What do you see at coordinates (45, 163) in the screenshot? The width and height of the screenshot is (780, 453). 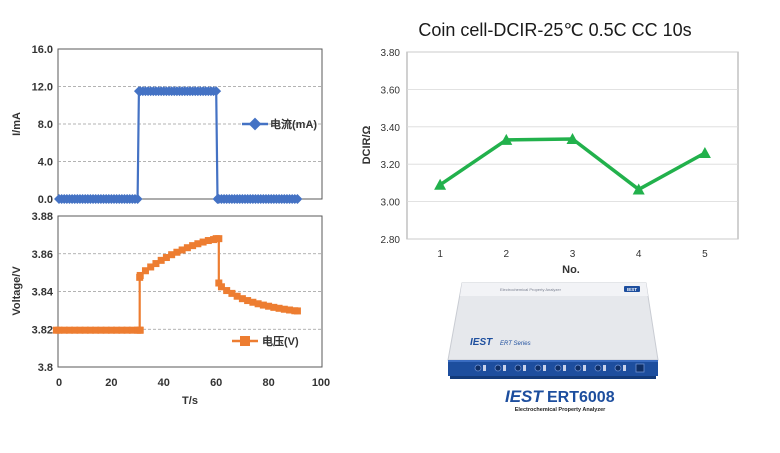 I see `y-tick-label: 4.0` at bounding box center [45, 163].